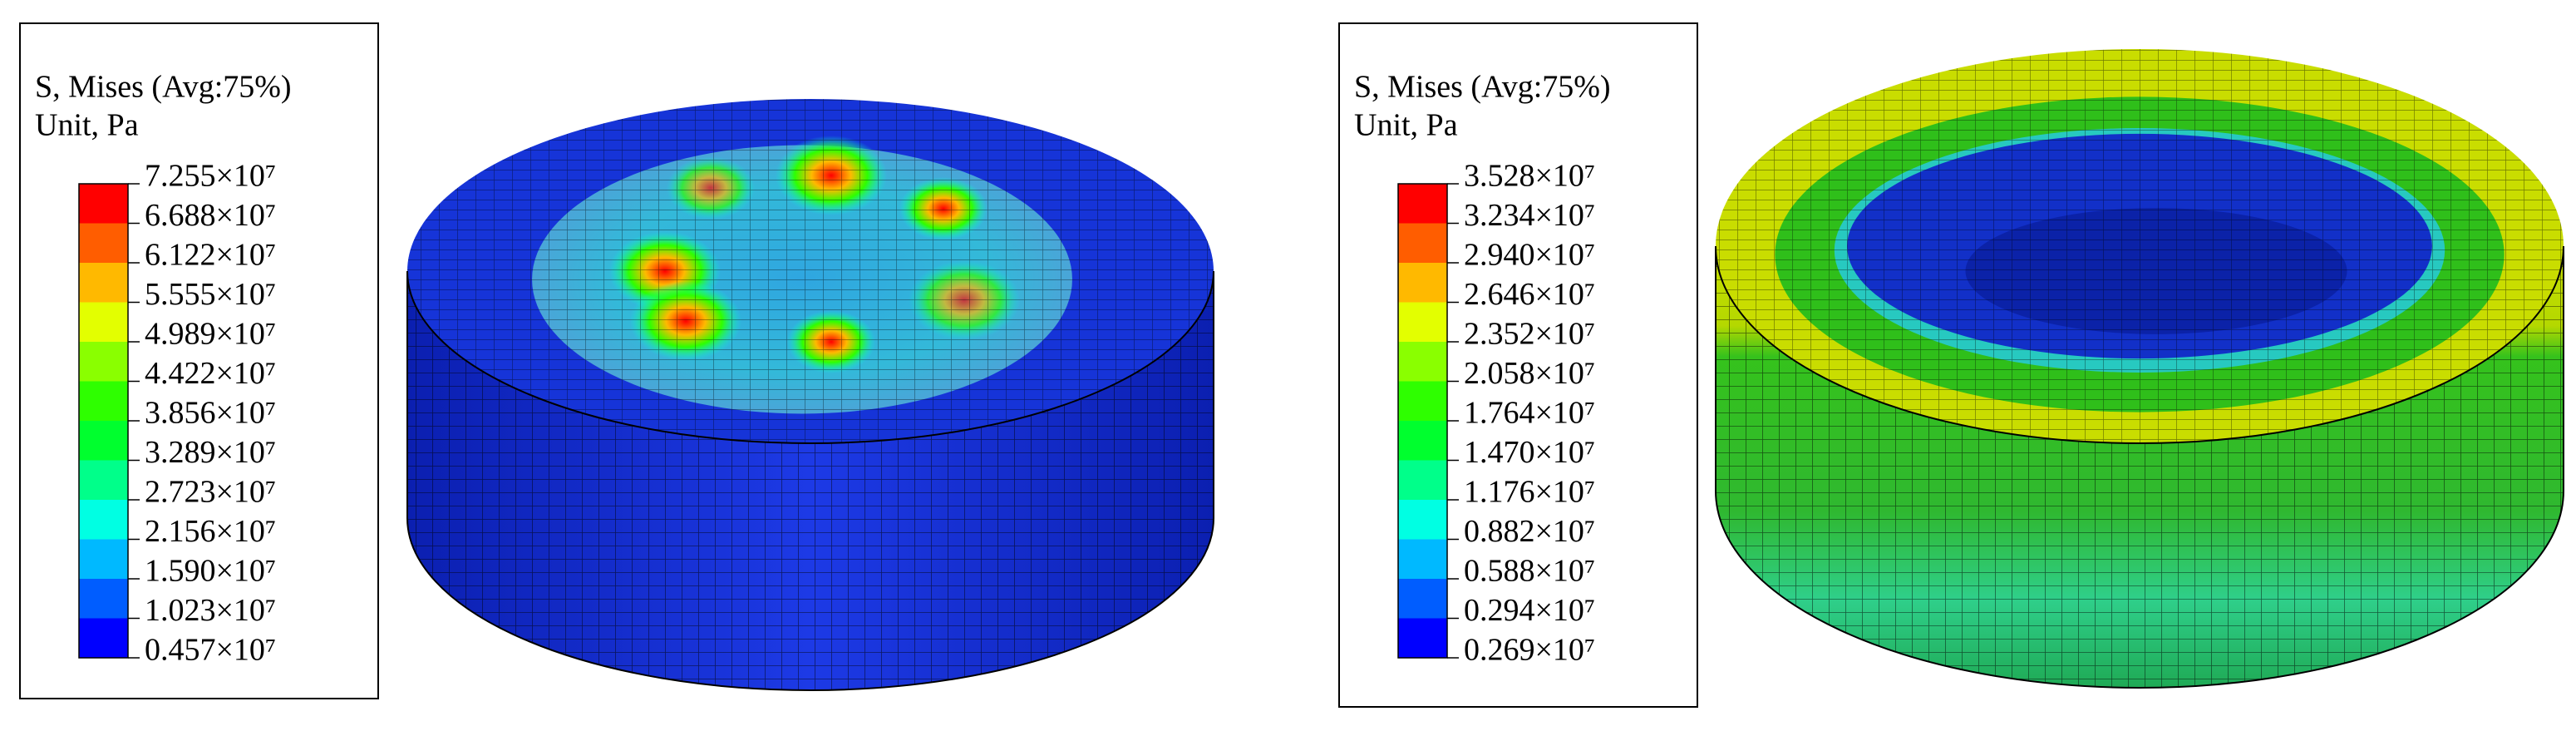 Image resolution: width=2576 pixels, height=731 pixels. What do you see at coordinates (810, 271) in the screenshot?
I see `top-mesh` at bounding box center [810, 271].